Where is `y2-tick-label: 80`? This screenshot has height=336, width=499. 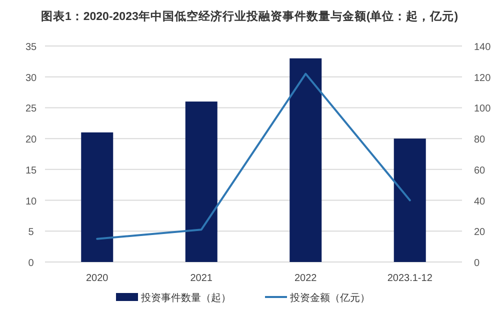 y2-tick-label: 80 is located at coordinates (480, 140).